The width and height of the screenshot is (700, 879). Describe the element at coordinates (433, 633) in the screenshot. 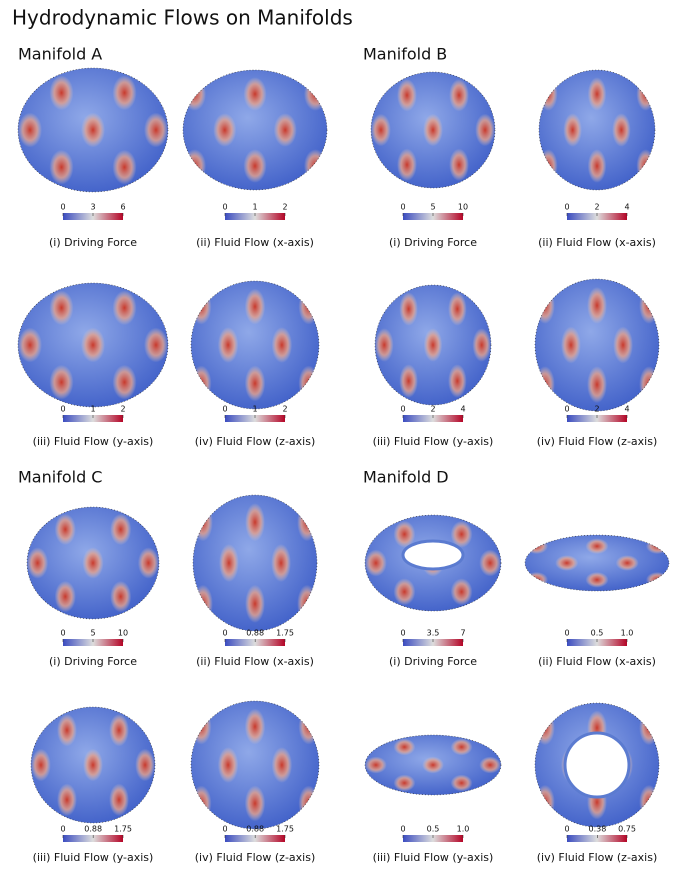

I see `colorbar-tick-label: 3.5` at that location.